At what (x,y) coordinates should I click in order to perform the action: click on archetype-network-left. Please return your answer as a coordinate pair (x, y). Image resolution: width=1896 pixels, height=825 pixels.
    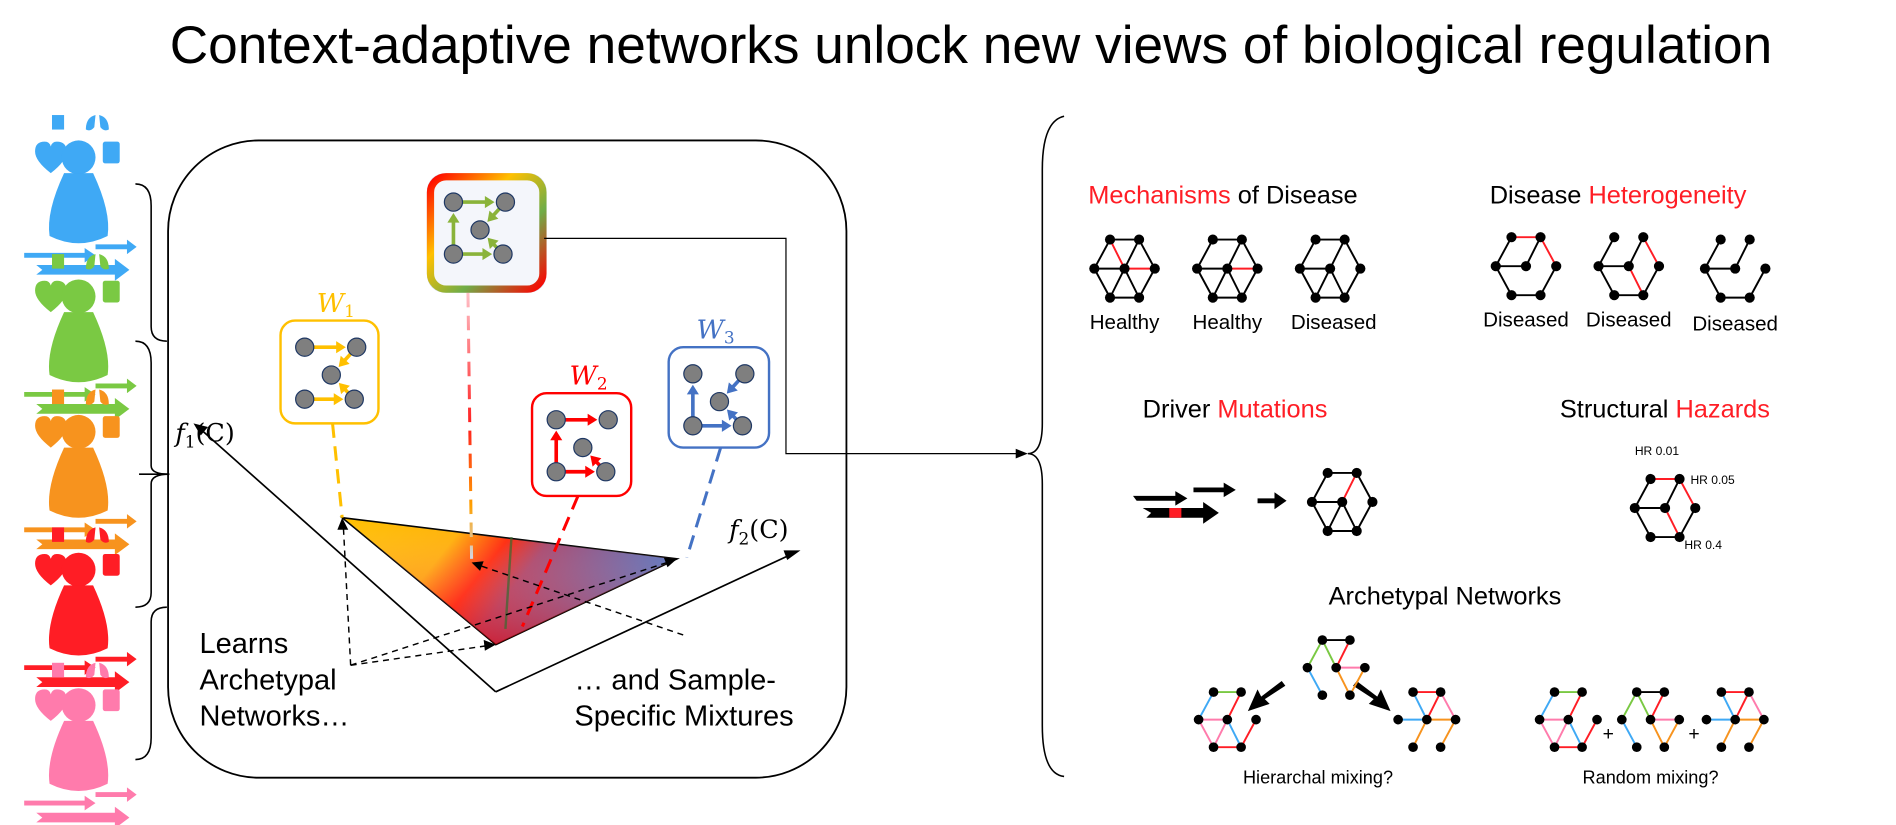
    Looking at the image, I should click on (1227, 720).